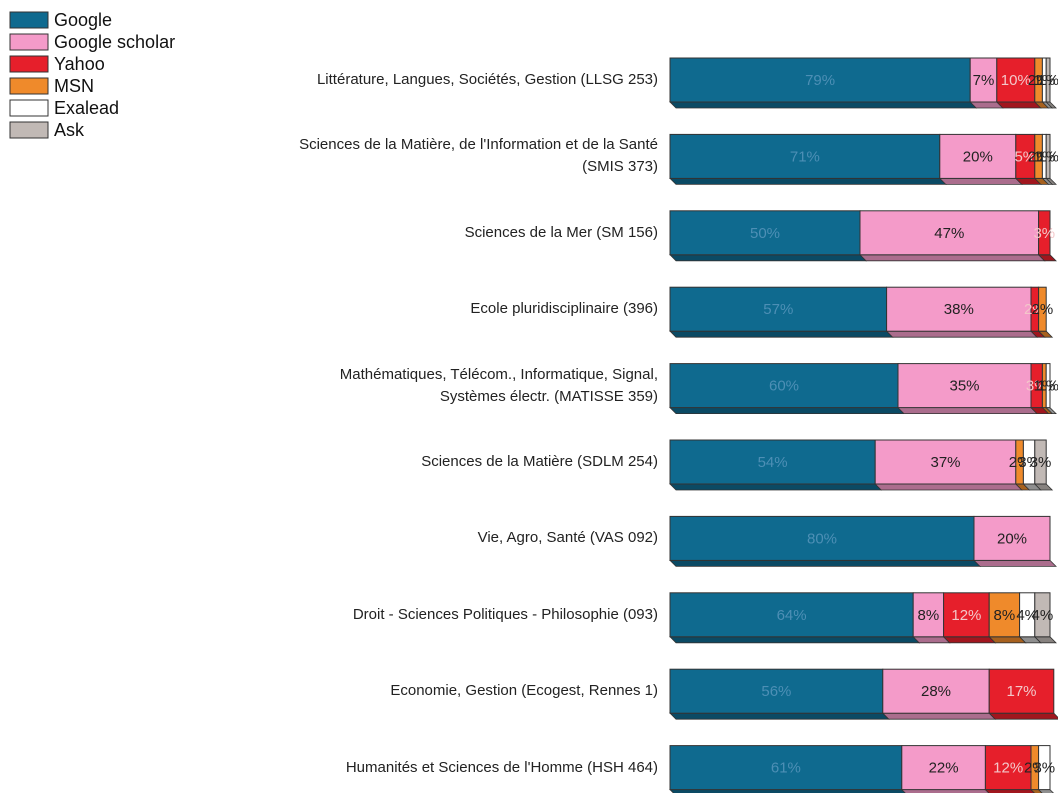  I want to click on legend-label: Yahoo, so click(79, 64).